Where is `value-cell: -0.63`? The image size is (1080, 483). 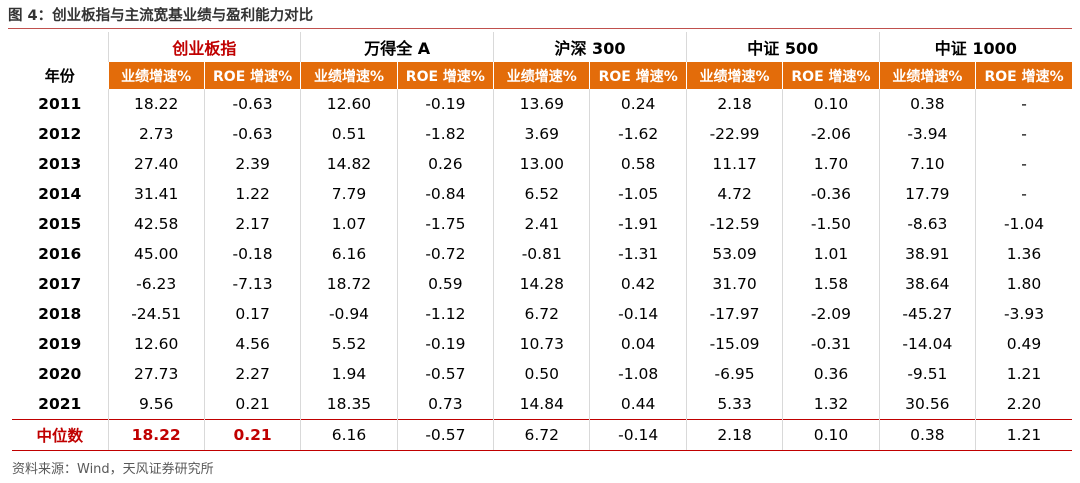 value-cell: -0.63 is located at coordinates (252, 134).